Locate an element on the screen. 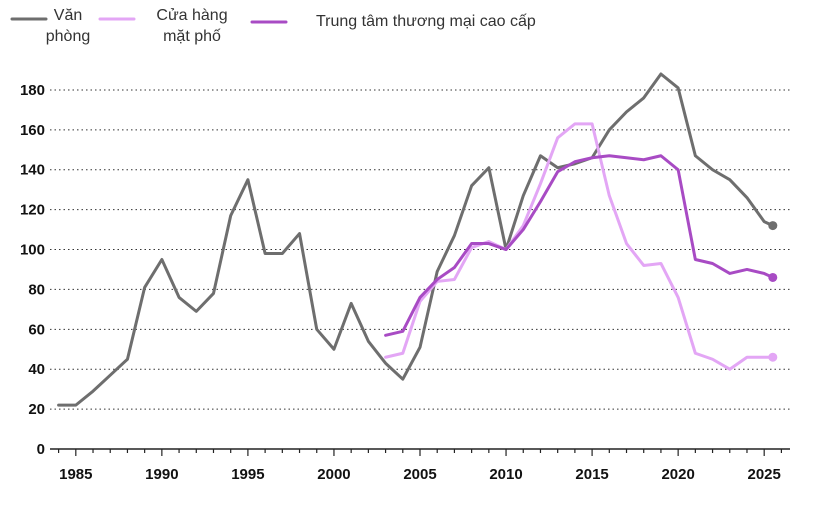  x-tick-label-2010: 2010 is located at coordinates (505, 474).